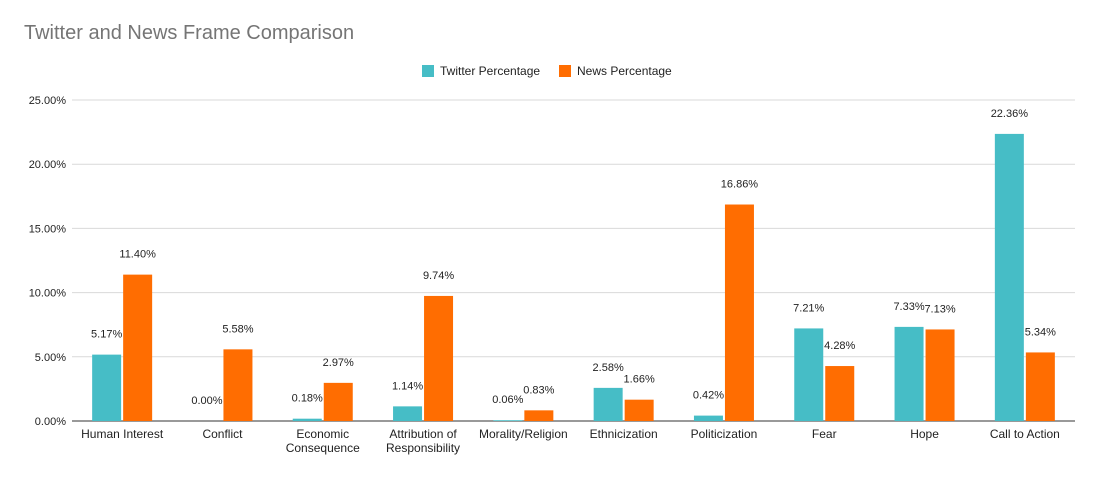 The height and width of the screenshot is (479, 1098). Describe the element at coordinates (206, 401) in the screenshot. I see `data-label: 0.00%` at that location.